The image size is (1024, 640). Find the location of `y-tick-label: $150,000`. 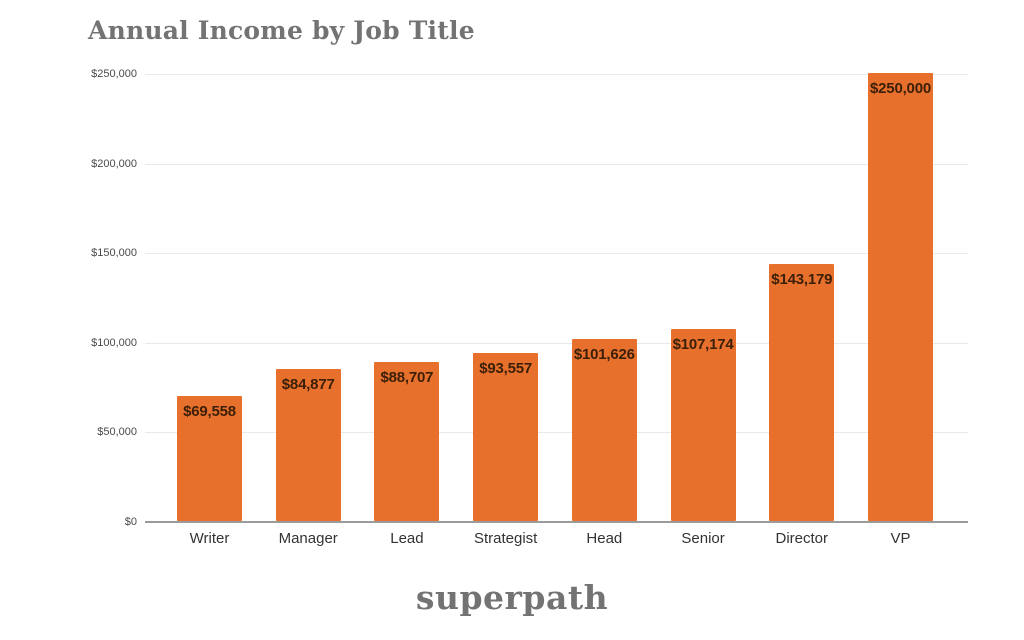

y-tick-label: $150,000 is located at coordinates (114, 253).